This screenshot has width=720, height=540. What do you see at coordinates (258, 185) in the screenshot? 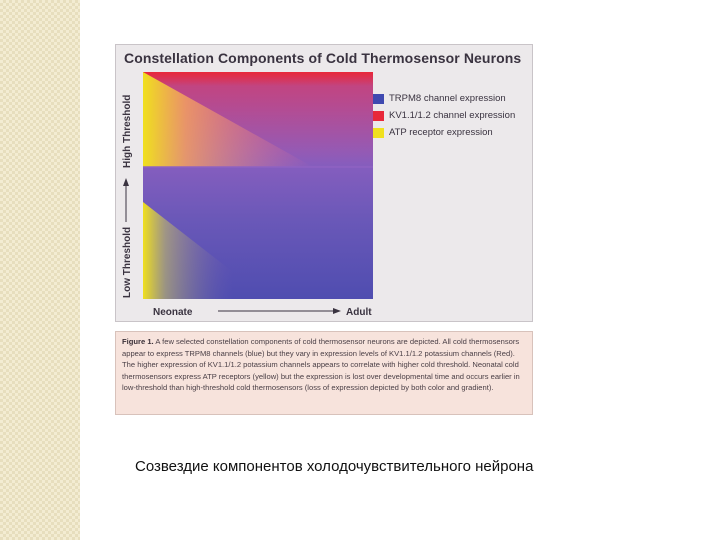
I see `expression-plot` at bounding box center [258, 185].